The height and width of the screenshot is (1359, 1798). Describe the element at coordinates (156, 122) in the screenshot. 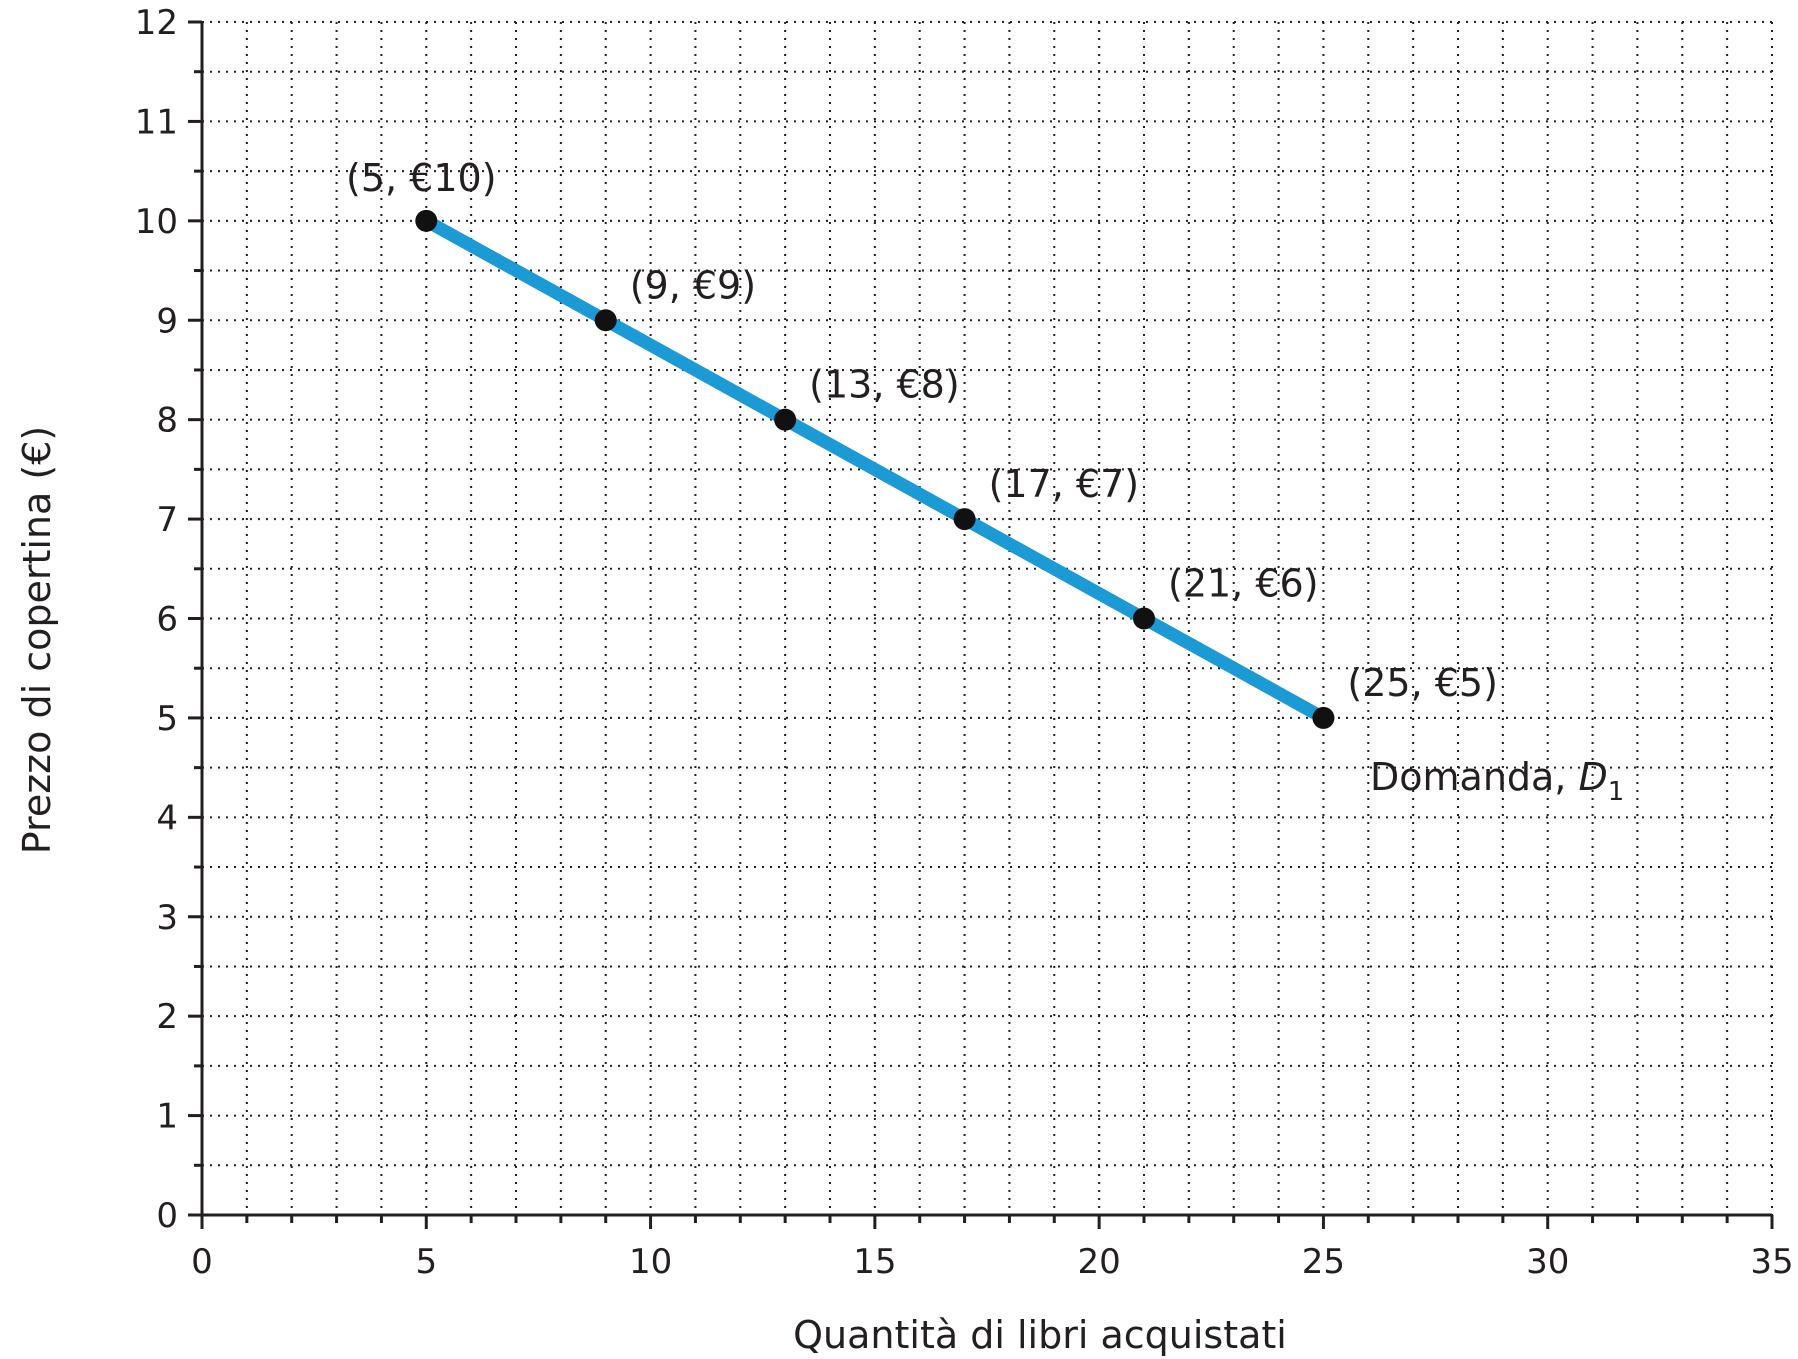

I see `y-tick-label: 11` at that location.